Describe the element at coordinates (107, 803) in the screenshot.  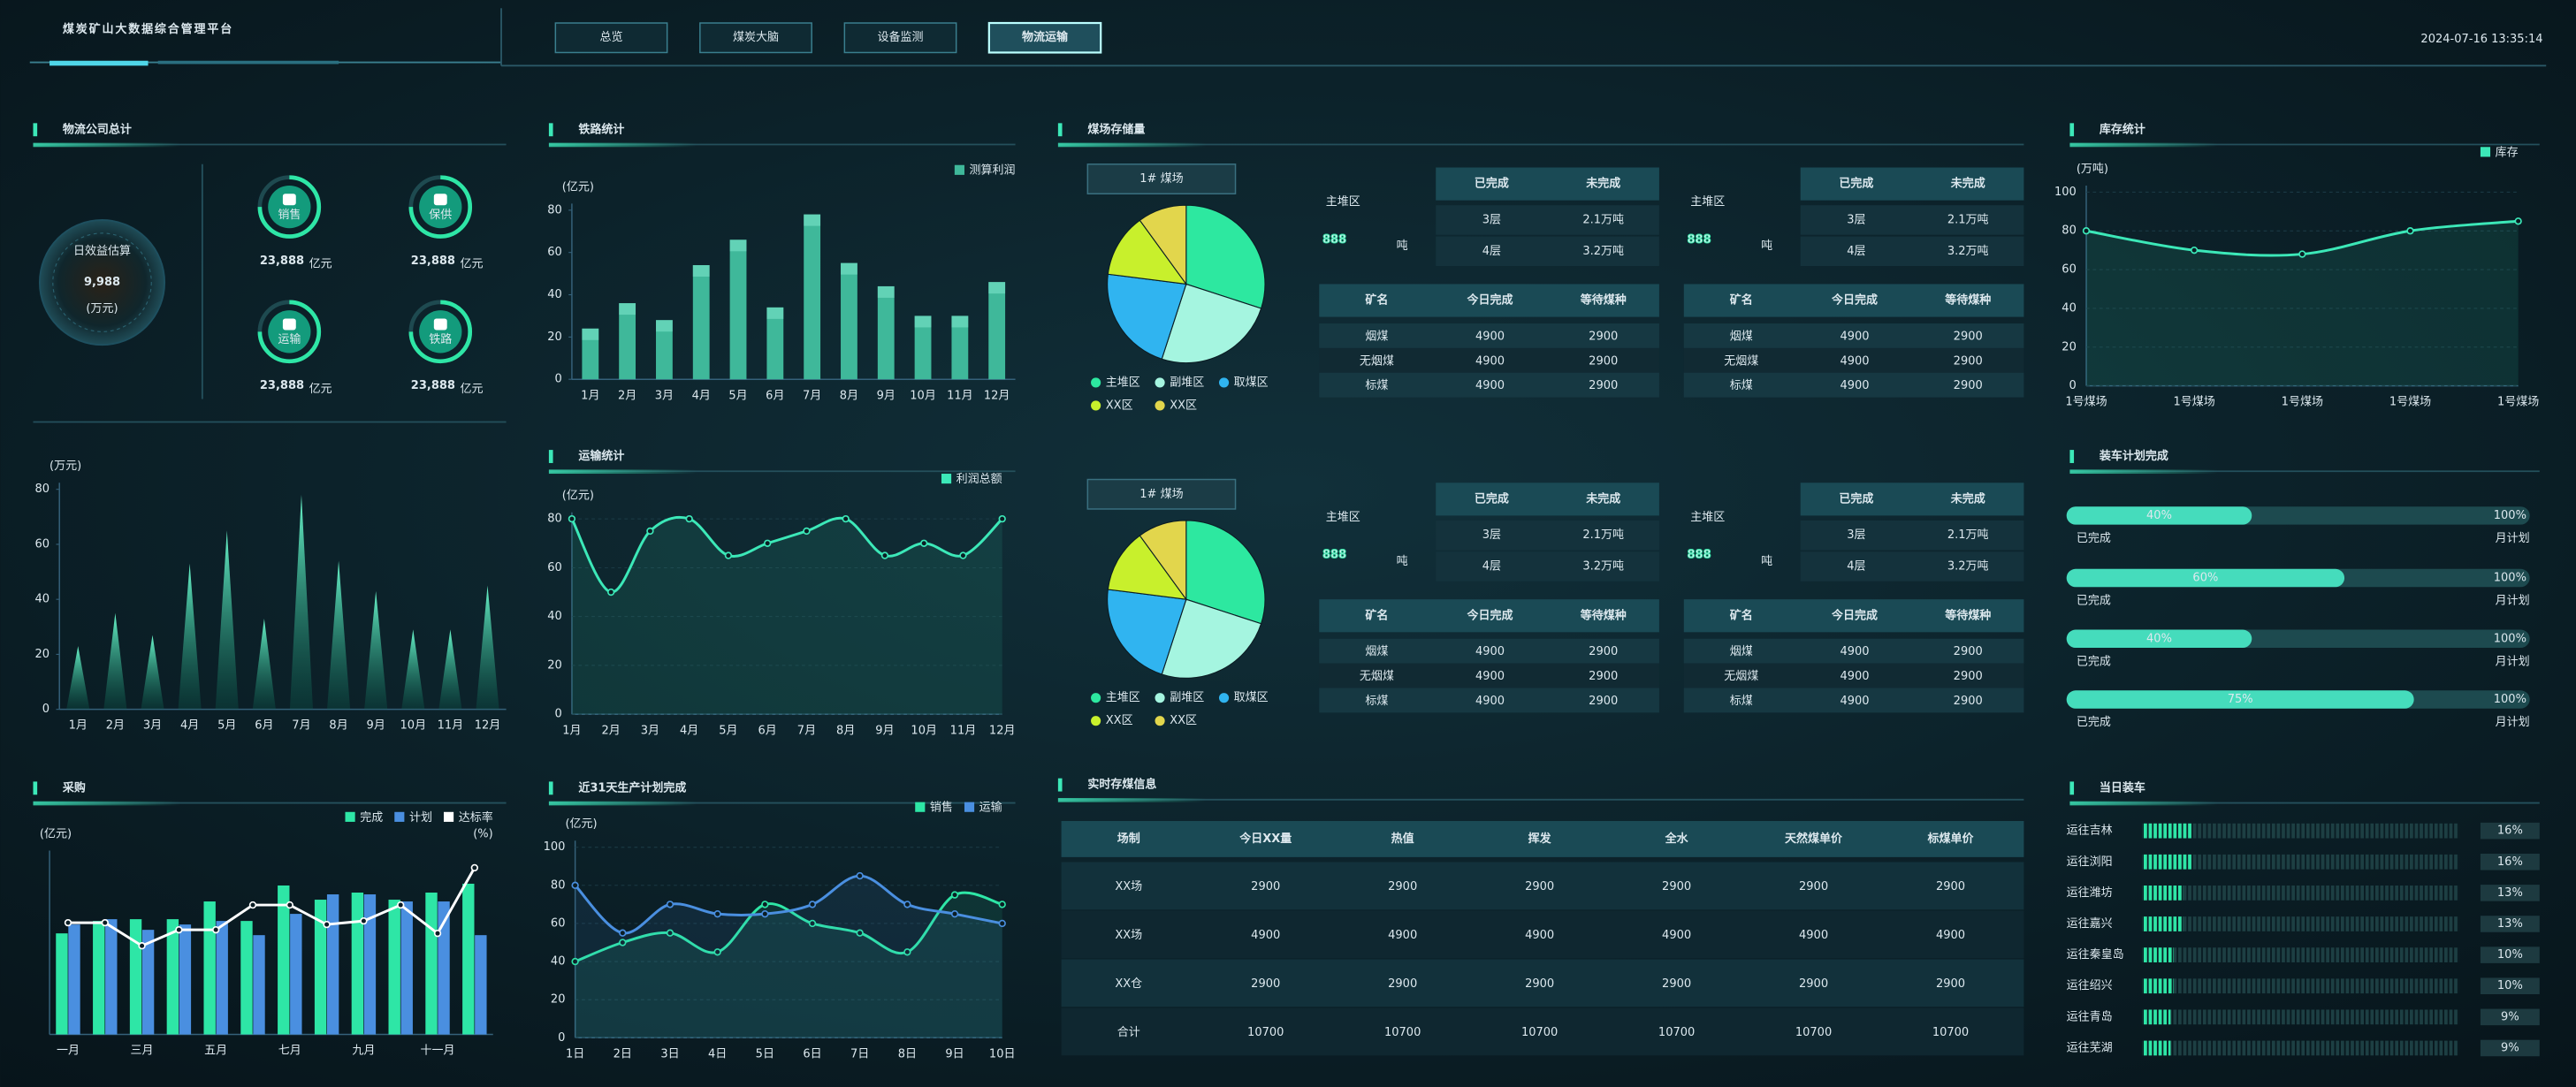
I see `title-glow` at that location.